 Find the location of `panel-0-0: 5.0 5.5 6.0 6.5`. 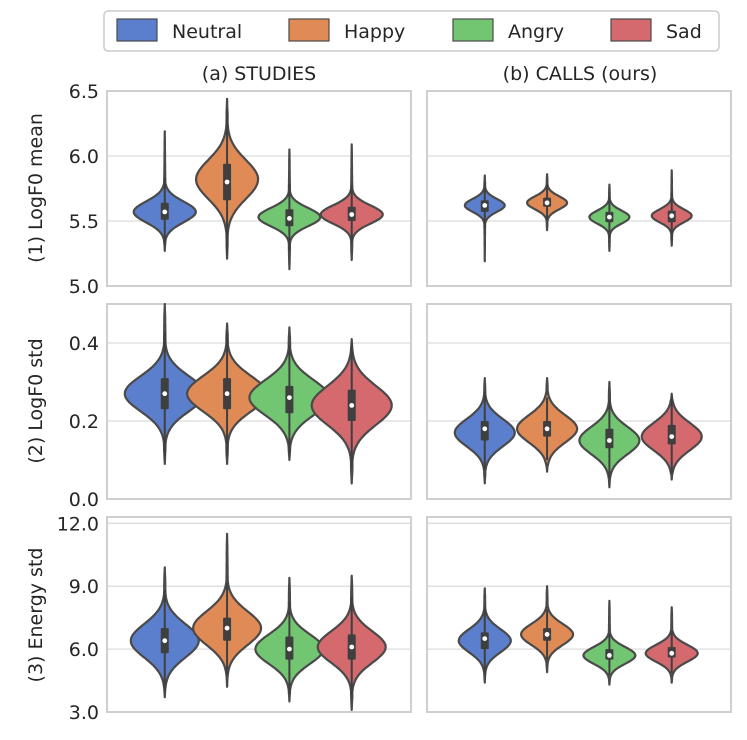

panel-0-0: 5.0 5.5 6.0 6.5 is located at coordinates (240, 189).